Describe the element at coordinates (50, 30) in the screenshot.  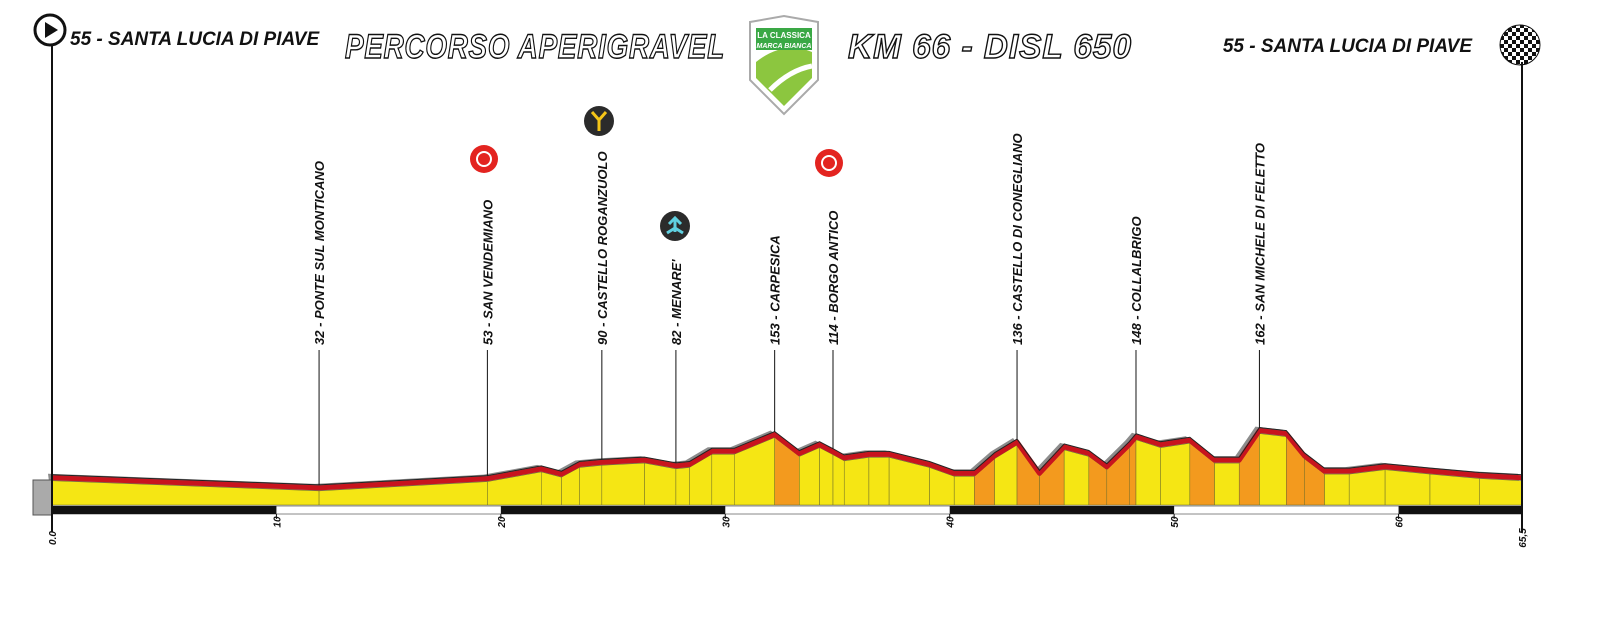
I see `start-icon` at that location.